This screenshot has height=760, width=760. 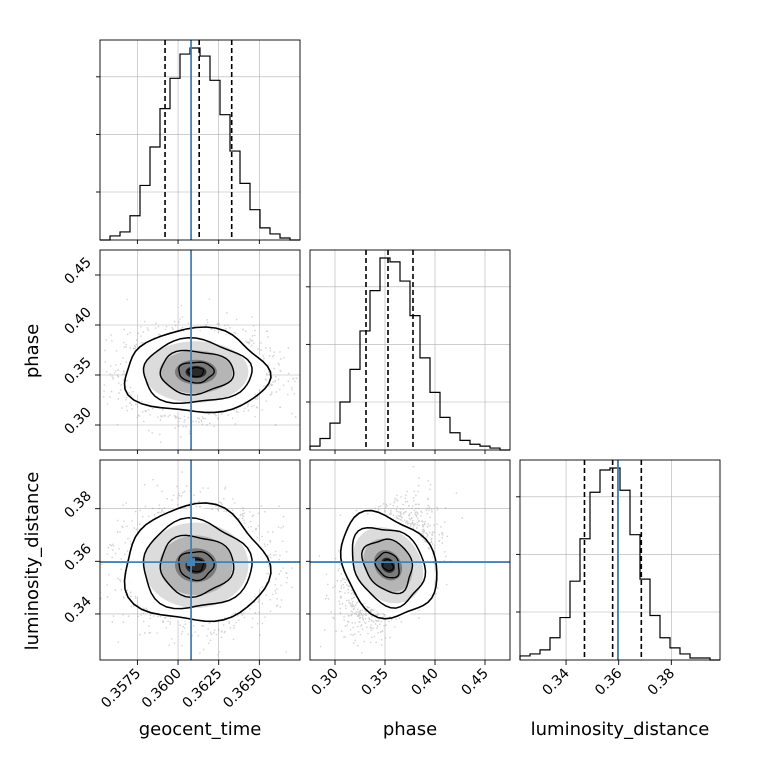 I want to click on x-tick-label-luminosity-distance-2: 0.38, so click(x=661, y=682).